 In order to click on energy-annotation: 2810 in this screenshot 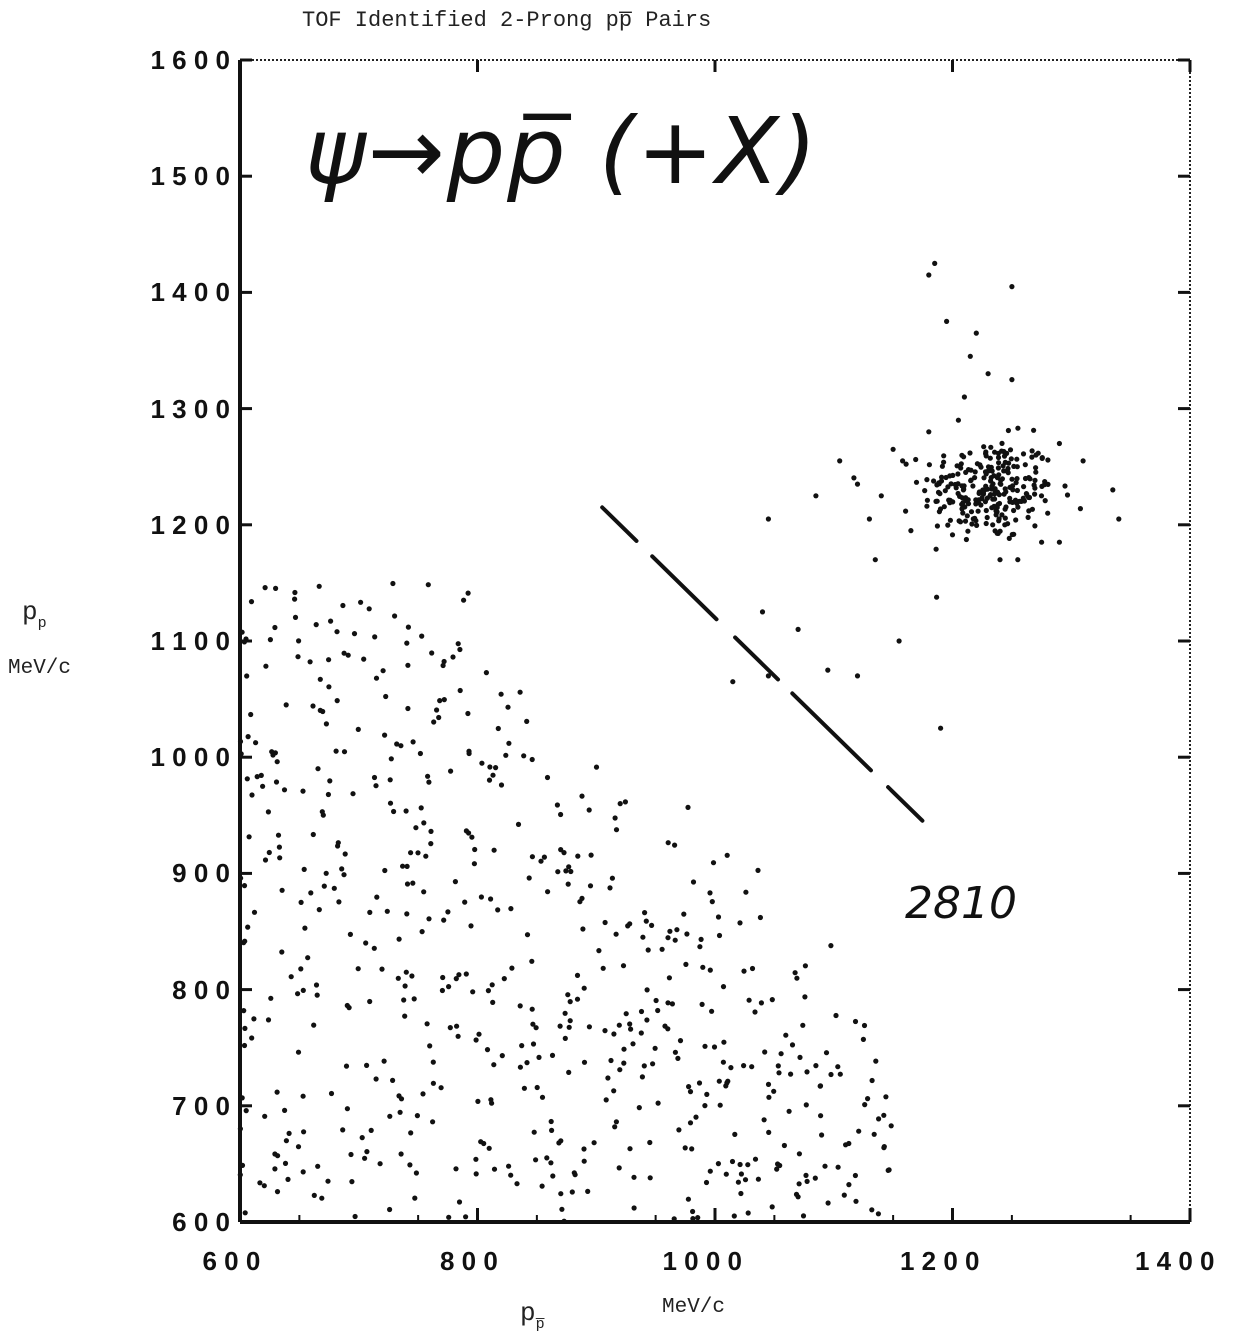, I will do `click(961, 903)`.